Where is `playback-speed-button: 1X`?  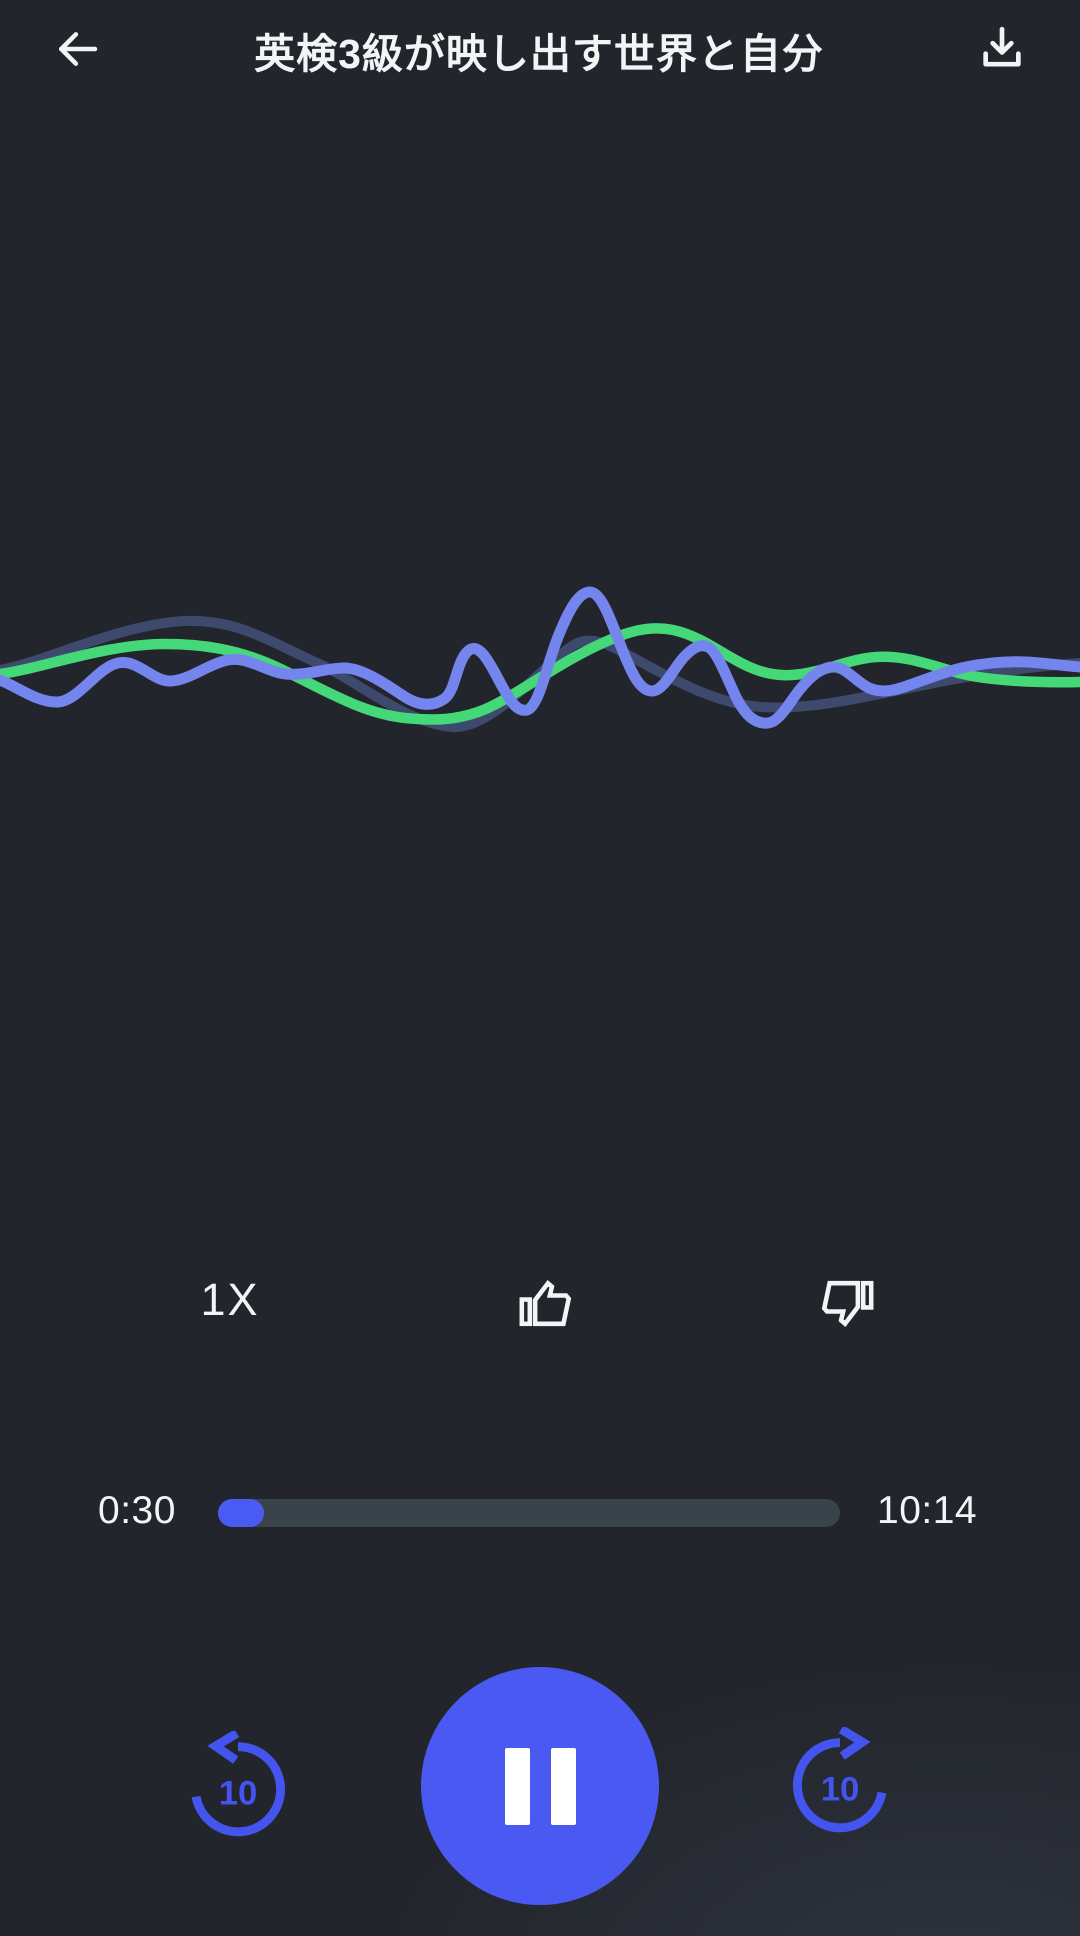 playback-speed-button: 1X is located at coordinates (230, 1300).